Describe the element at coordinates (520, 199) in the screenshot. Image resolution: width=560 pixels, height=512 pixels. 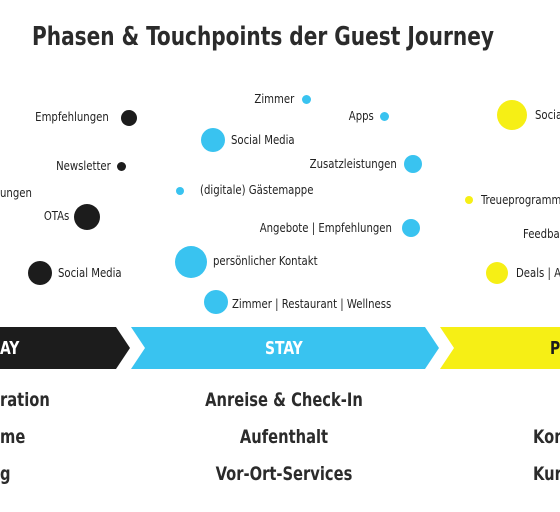
I see `touchpoint-label: Treueprogramm` at that location.